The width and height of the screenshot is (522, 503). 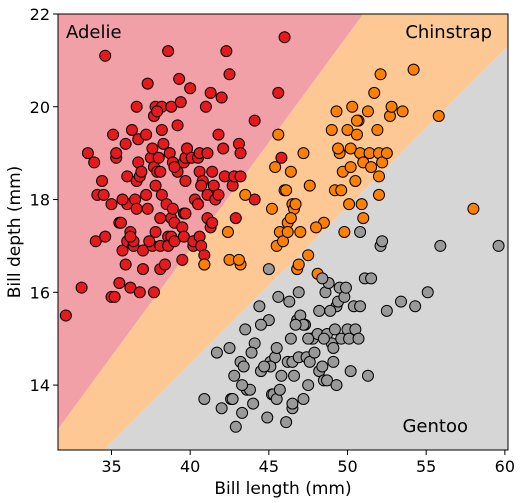 I want to click on x-tick-label: 40, so click(x=190, y=466).